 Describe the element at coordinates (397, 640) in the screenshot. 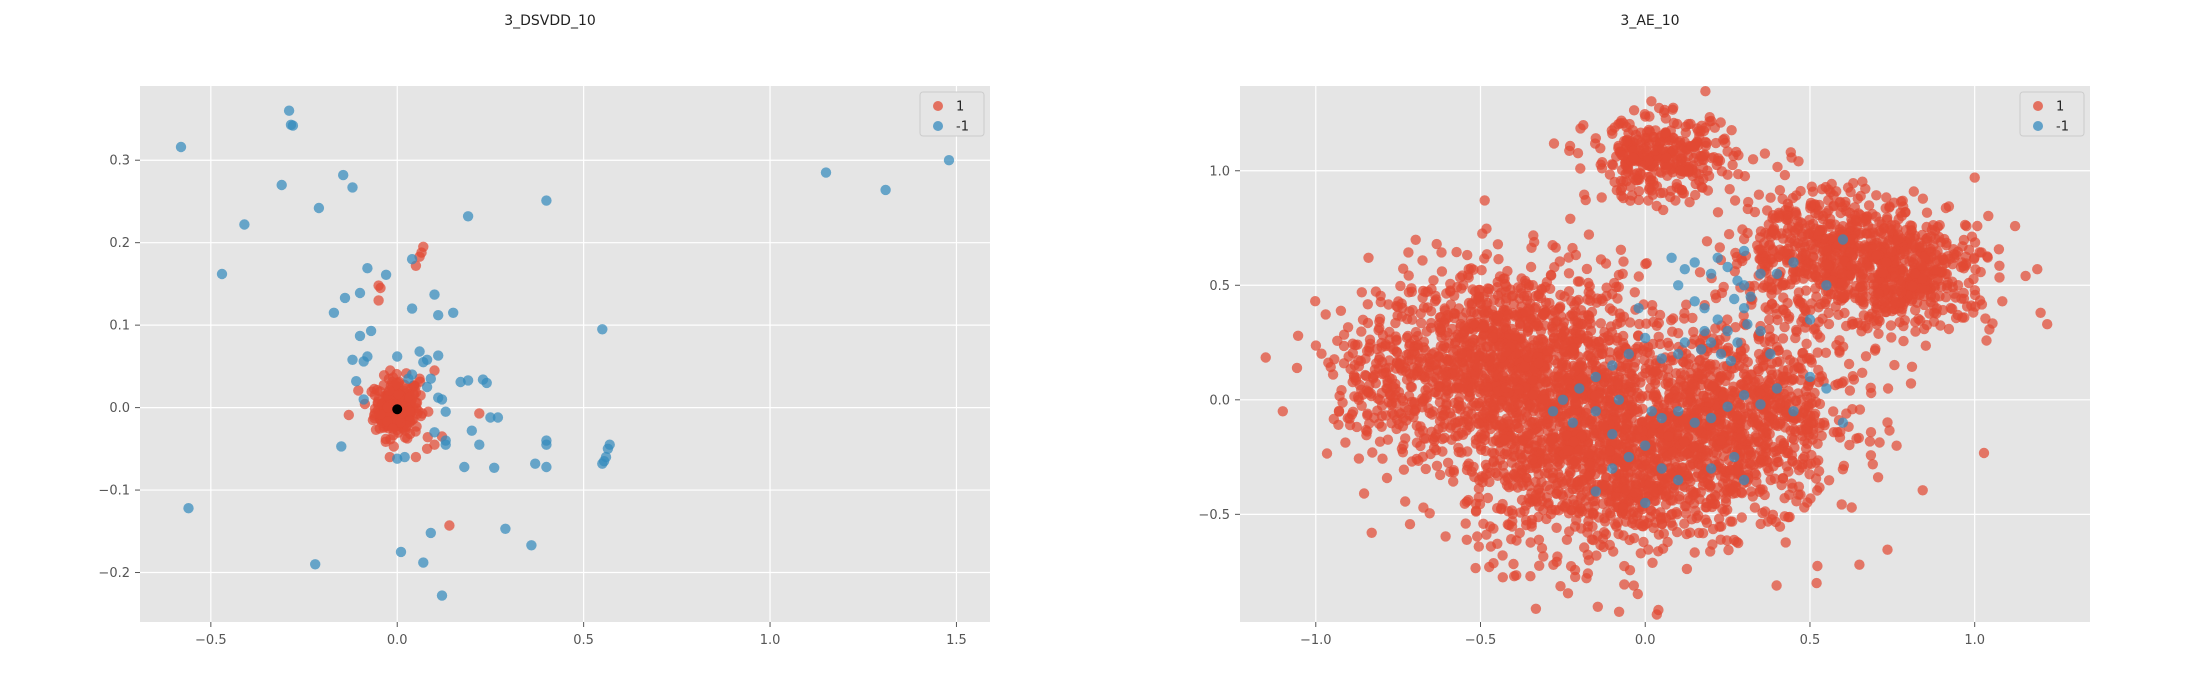

I see `x-tick-label: 0.0` at that location.